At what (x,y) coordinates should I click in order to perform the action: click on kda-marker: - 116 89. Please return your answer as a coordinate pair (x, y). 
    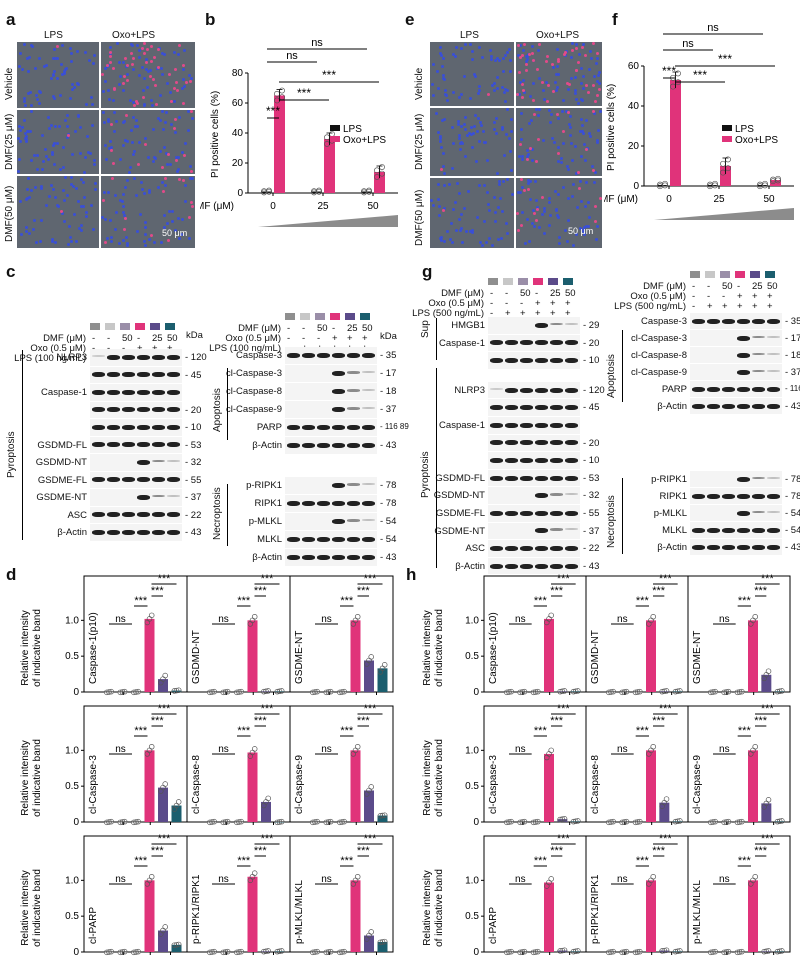
    Looking at the image, I should click on (394, 426).